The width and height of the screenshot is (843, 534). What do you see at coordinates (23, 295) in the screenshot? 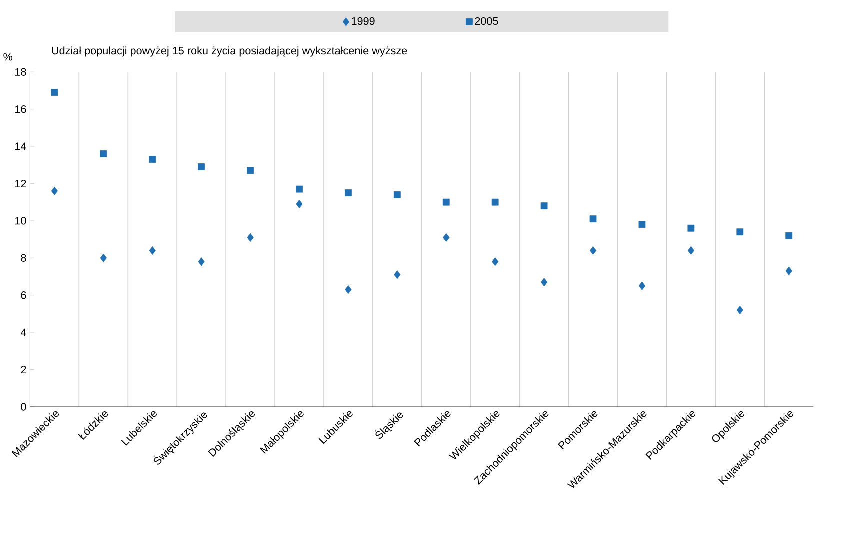
I see `y-tick-label: 6` at bounding box center [23, 295].